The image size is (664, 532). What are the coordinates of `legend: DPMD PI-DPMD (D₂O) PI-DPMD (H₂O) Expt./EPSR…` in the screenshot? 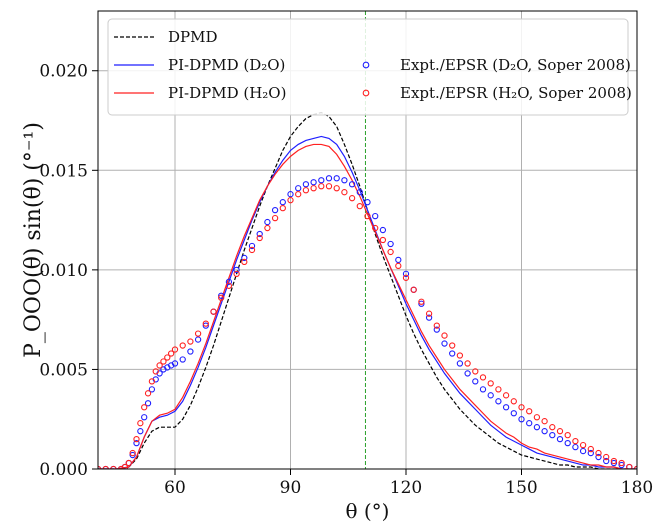 It's located at (369, 67).